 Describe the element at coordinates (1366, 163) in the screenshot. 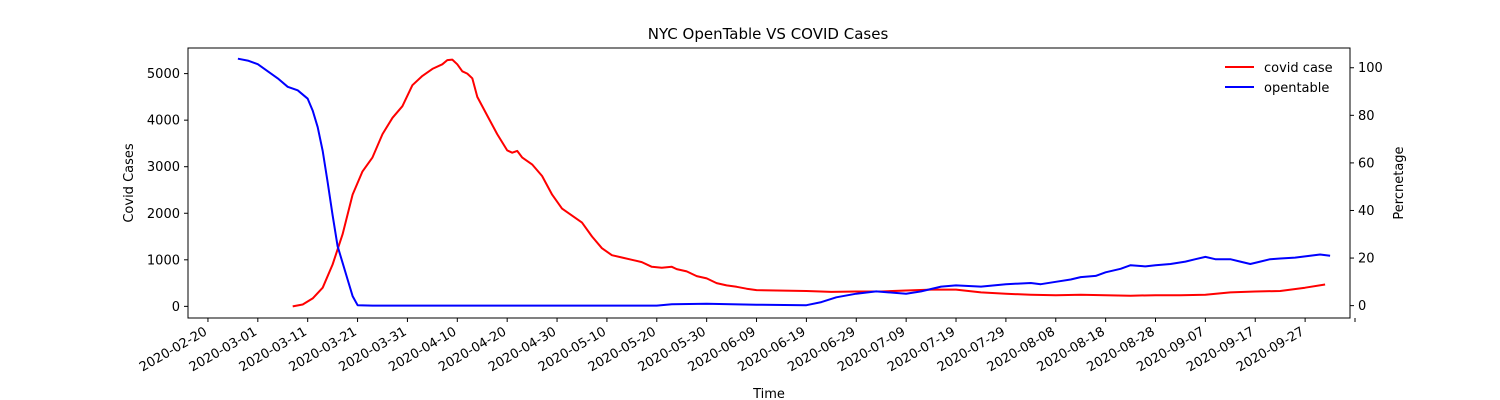

I see `y-right-tick-label: 60` at that location.